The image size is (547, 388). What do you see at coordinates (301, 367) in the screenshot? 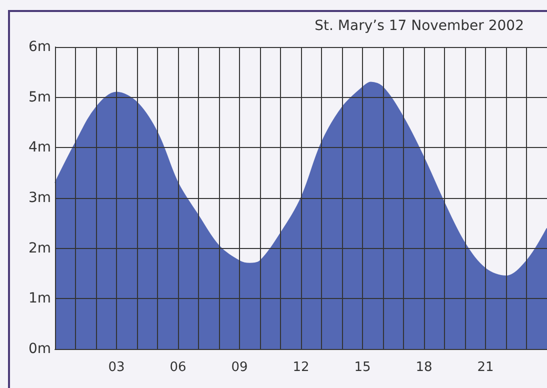
I see `x-tick-label: 12` at bounding box center [301, 367].